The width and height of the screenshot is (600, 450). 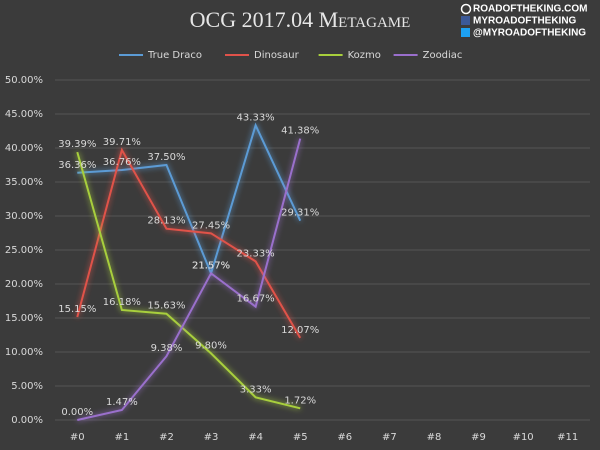 I want to click on y-tick-label: 10.00%, so click(x=24, y=352).